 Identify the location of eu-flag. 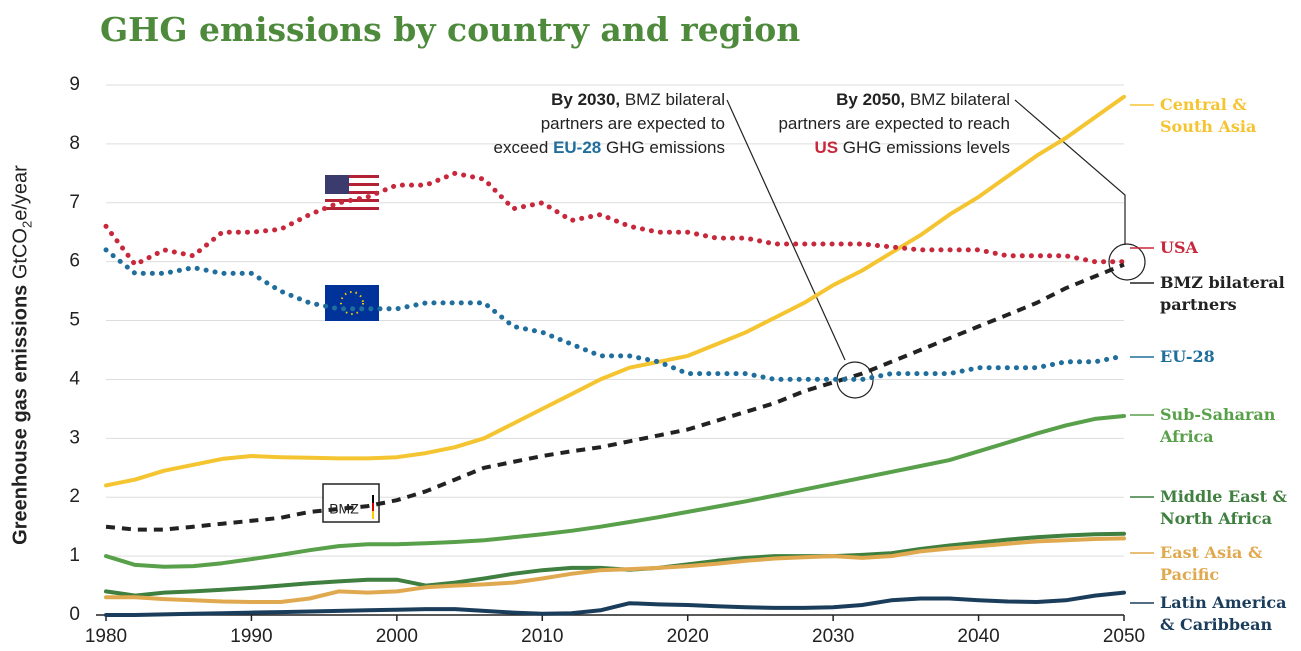
(352, 303).